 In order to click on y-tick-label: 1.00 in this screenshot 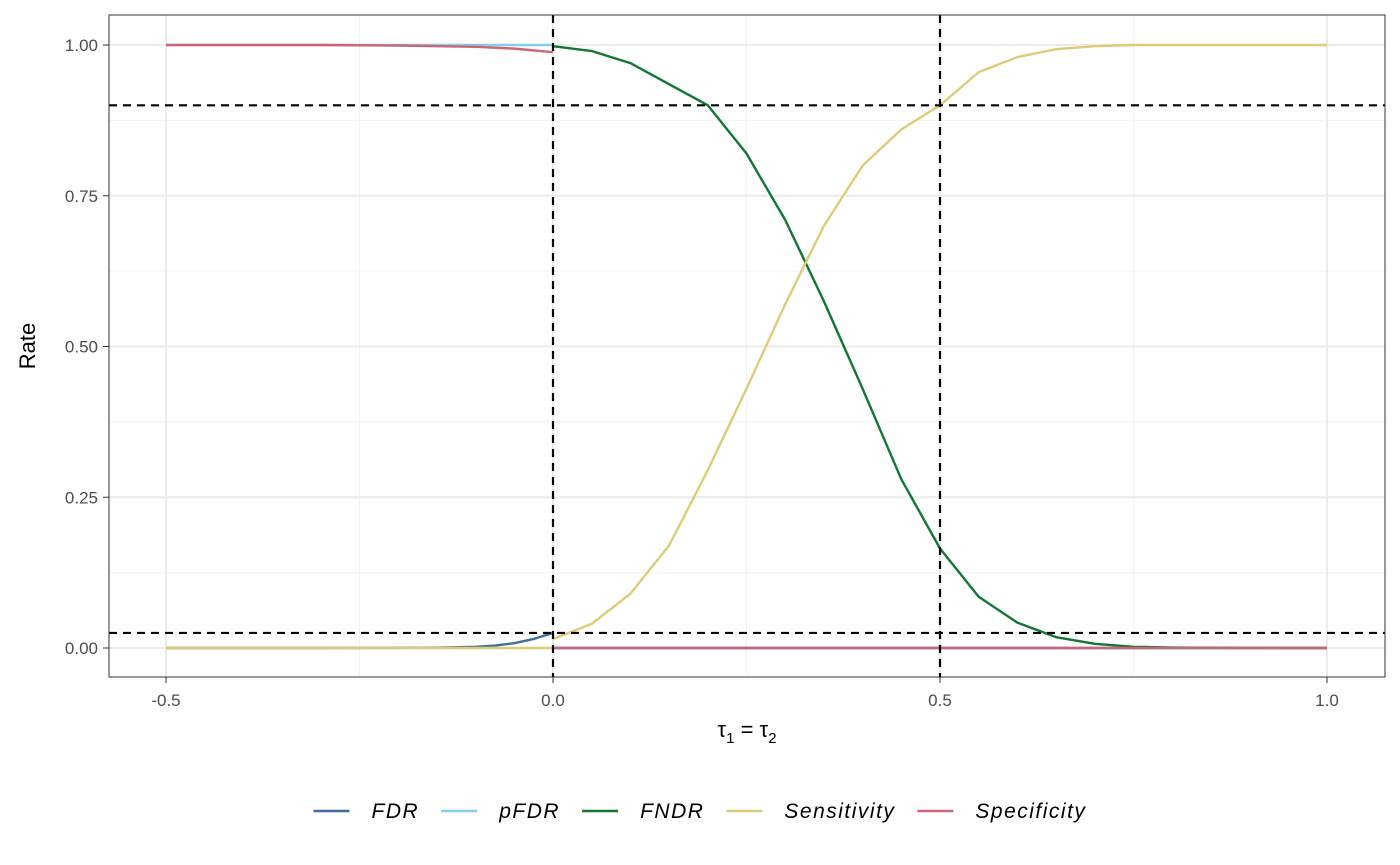, I will do `click(81, 45)`.